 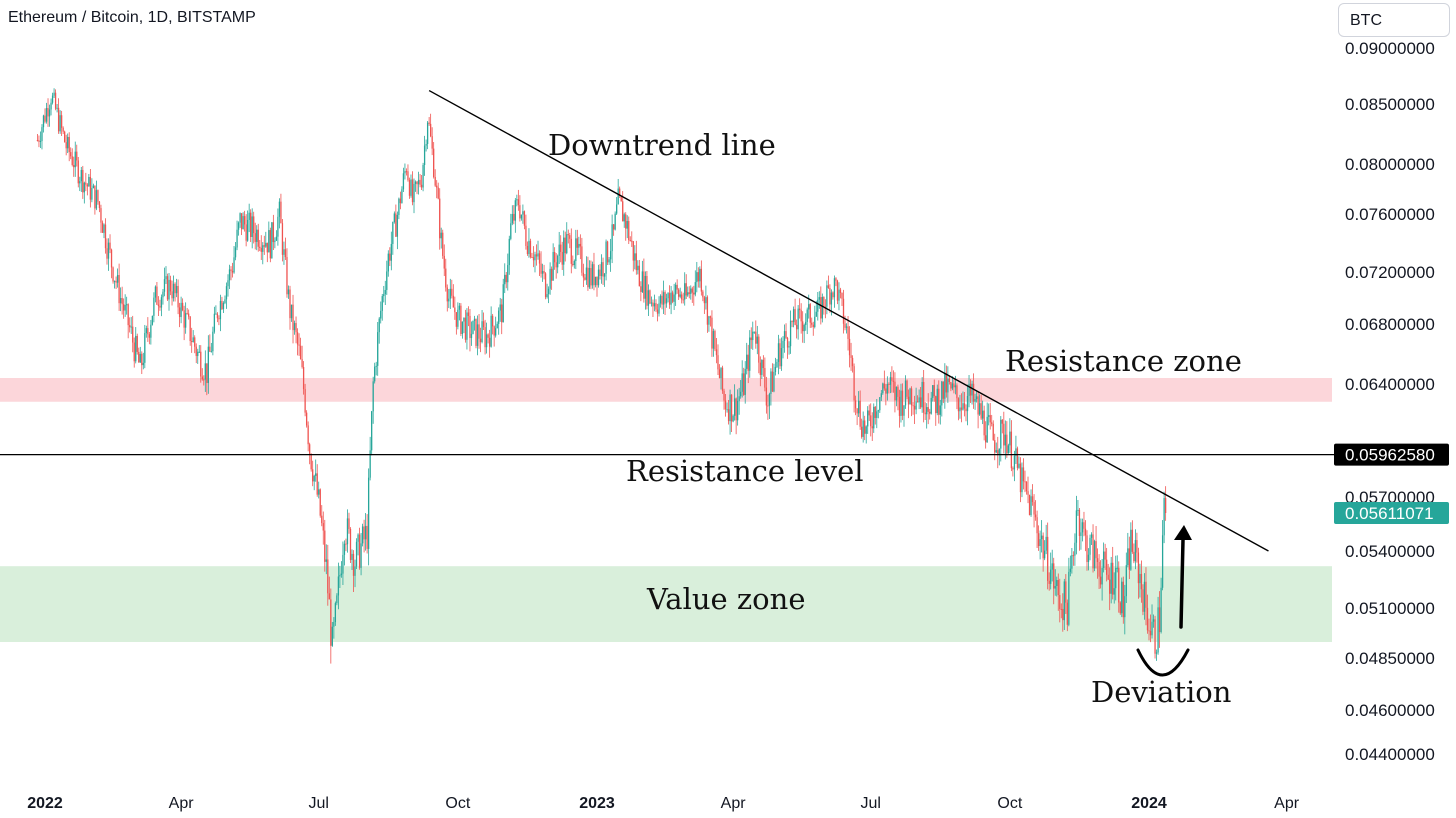 I want to click on annotation-resistance-level: Resistance level, so click(x=745, y=471).